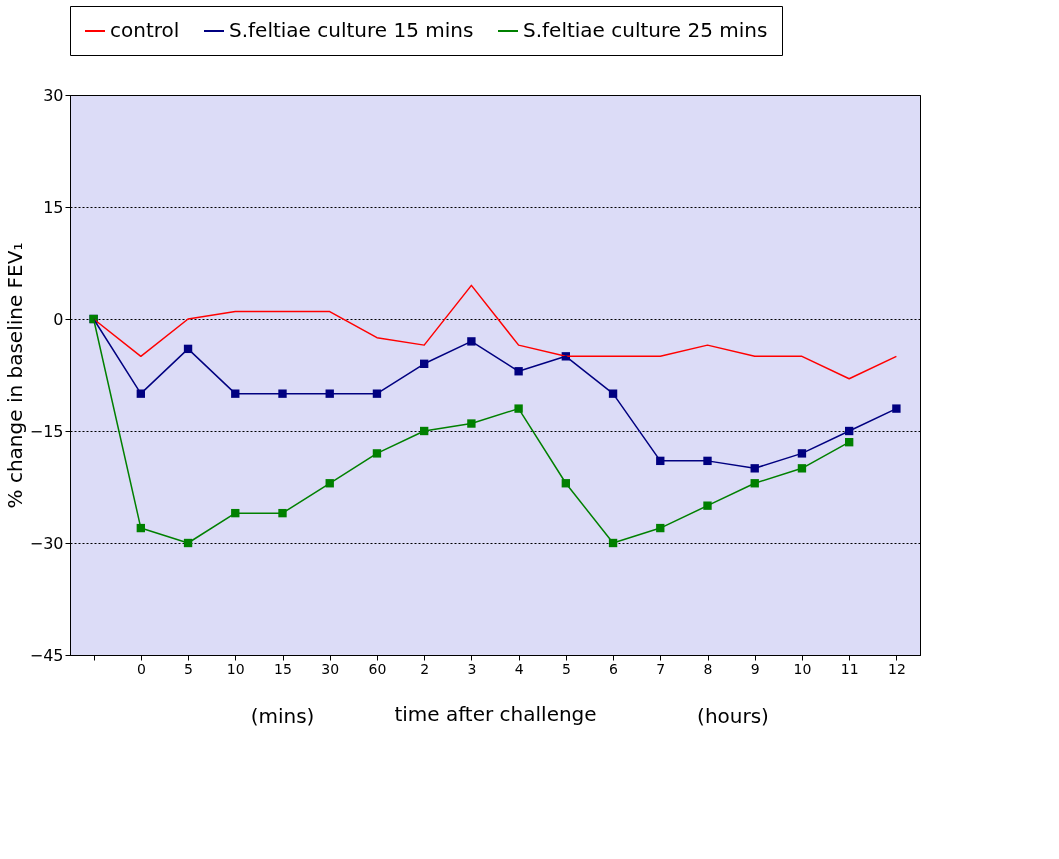 Image resolution: width=1059 pixels, height=859 pixels. I want to click on x-tick-label: 9, so click(755, 668).